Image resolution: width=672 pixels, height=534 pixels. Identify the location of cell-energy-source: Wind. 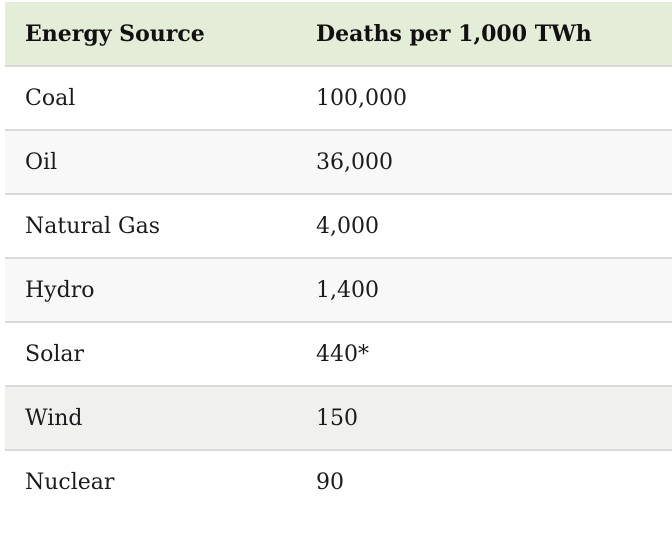
(150, 418).